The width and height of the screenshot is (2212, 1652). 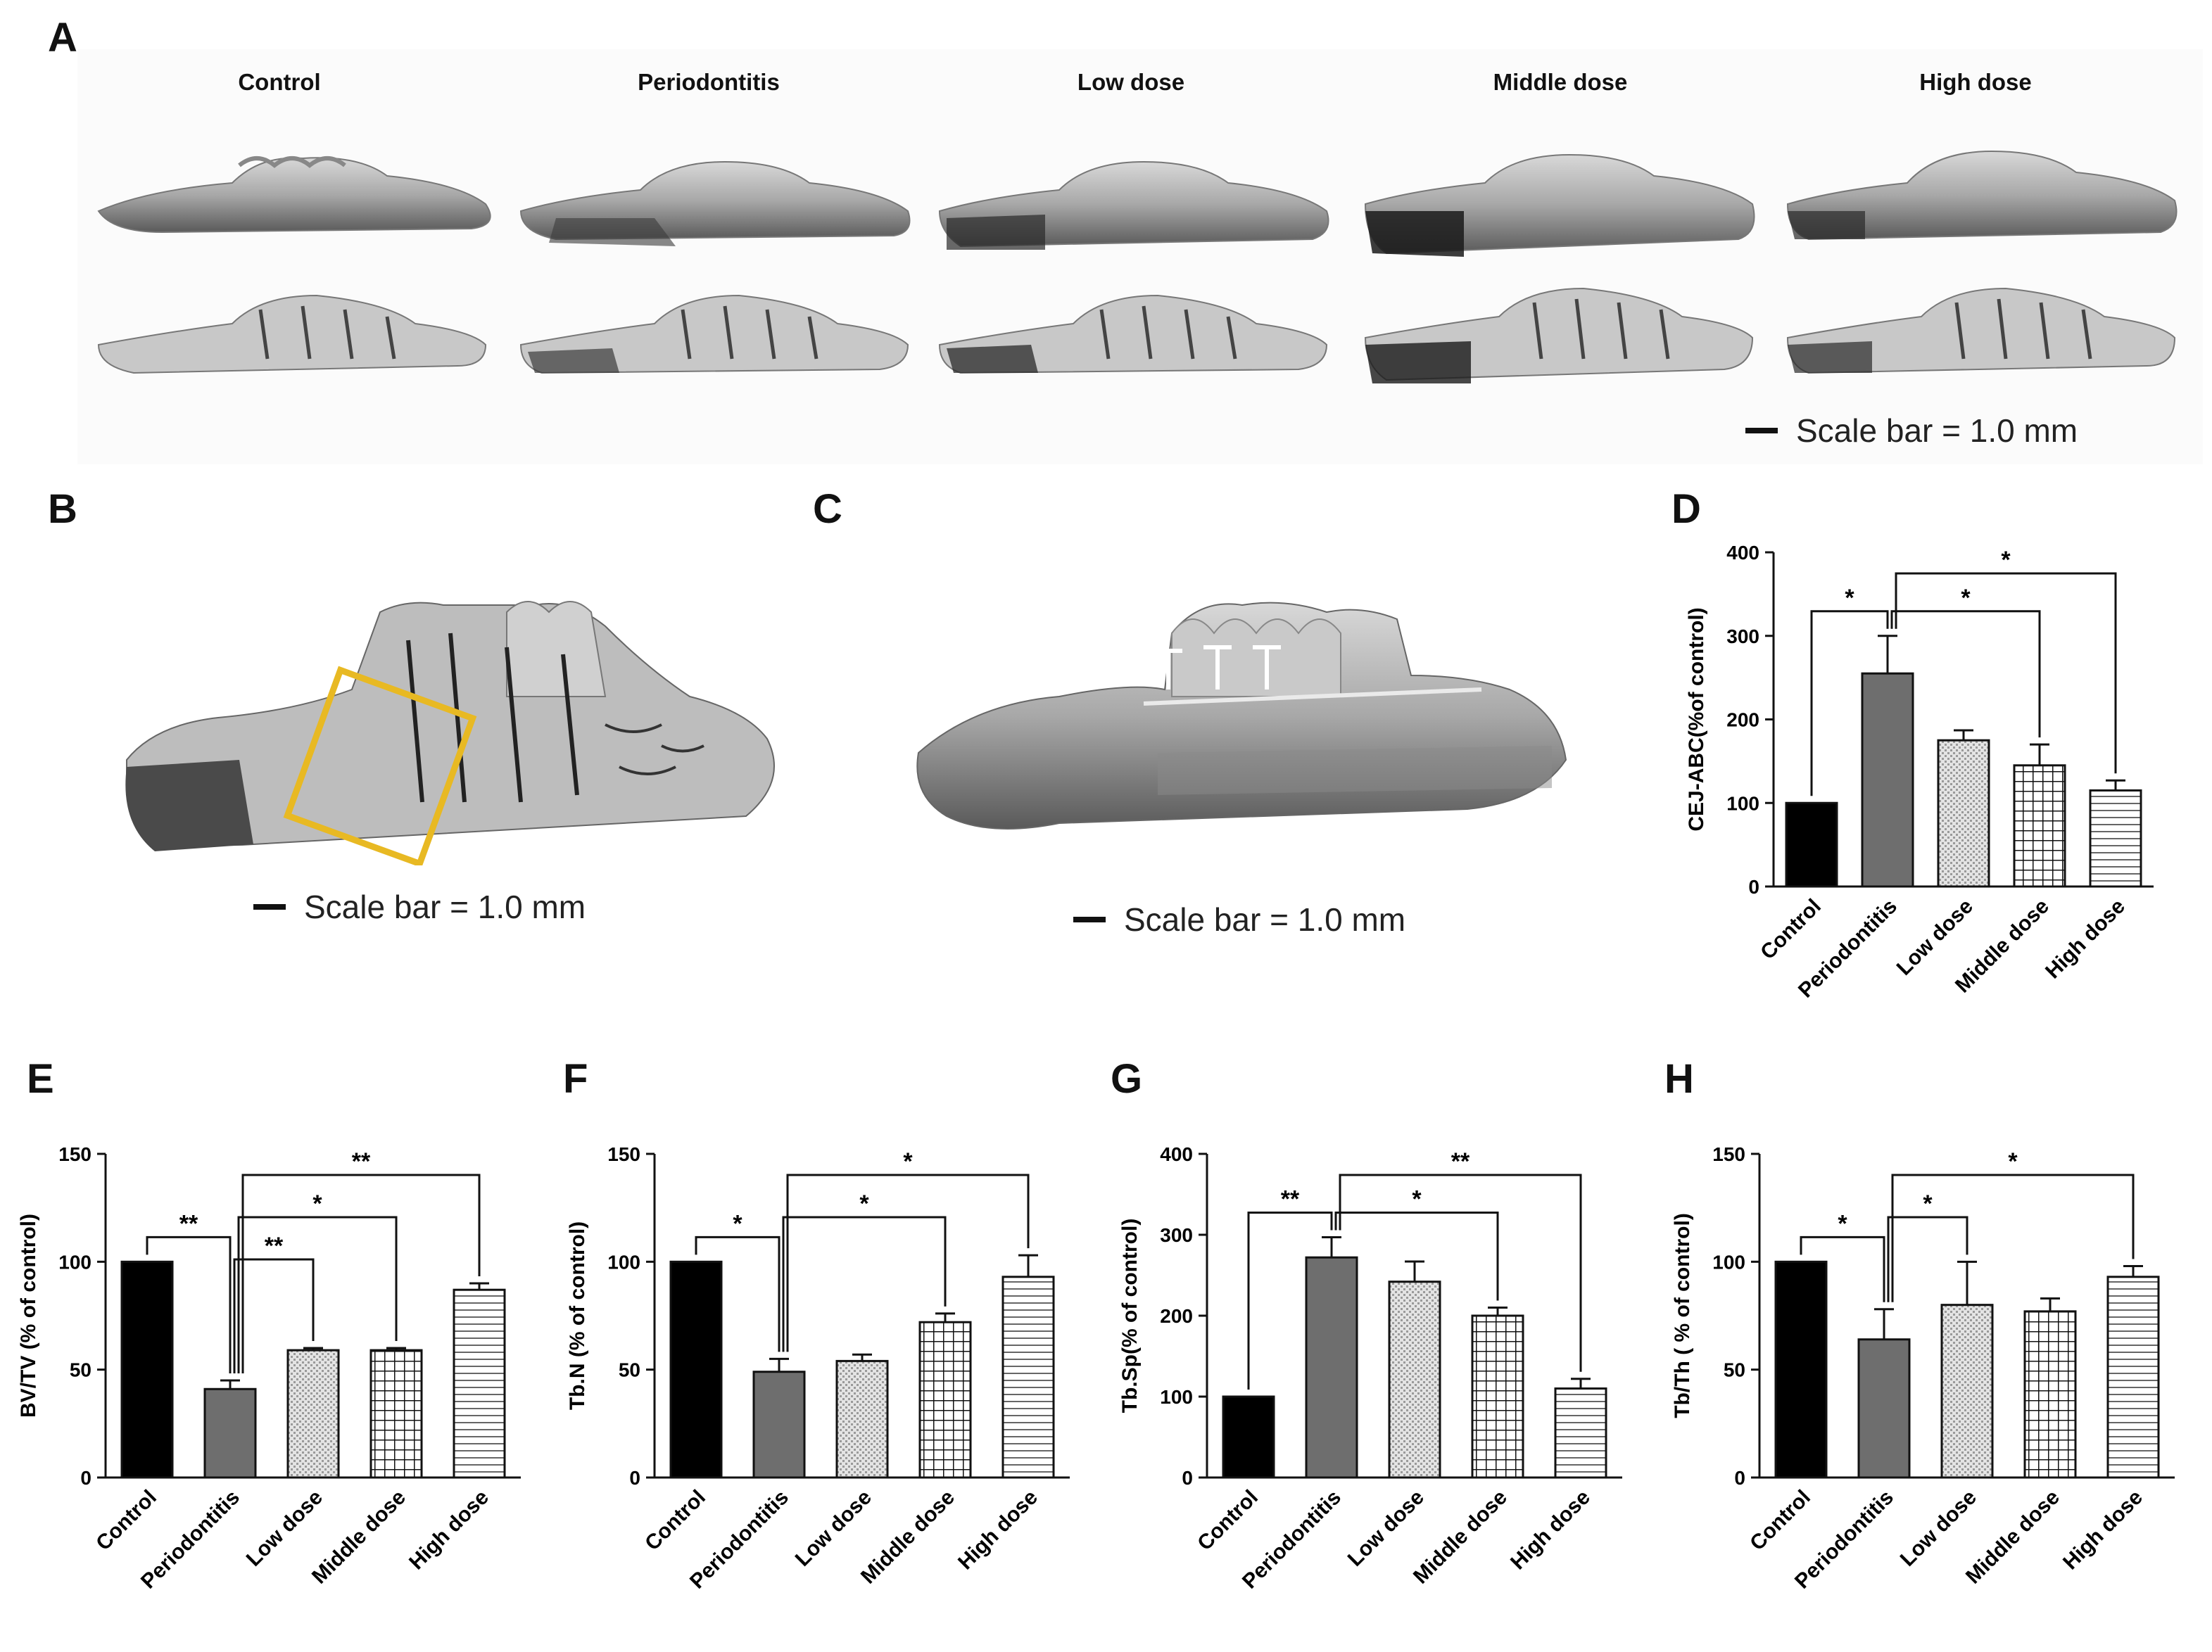 What do you see at coordinates (1241, 716) in the screenshot?
I see `panel-c-bone-image` at bounding box center [1241, 716].